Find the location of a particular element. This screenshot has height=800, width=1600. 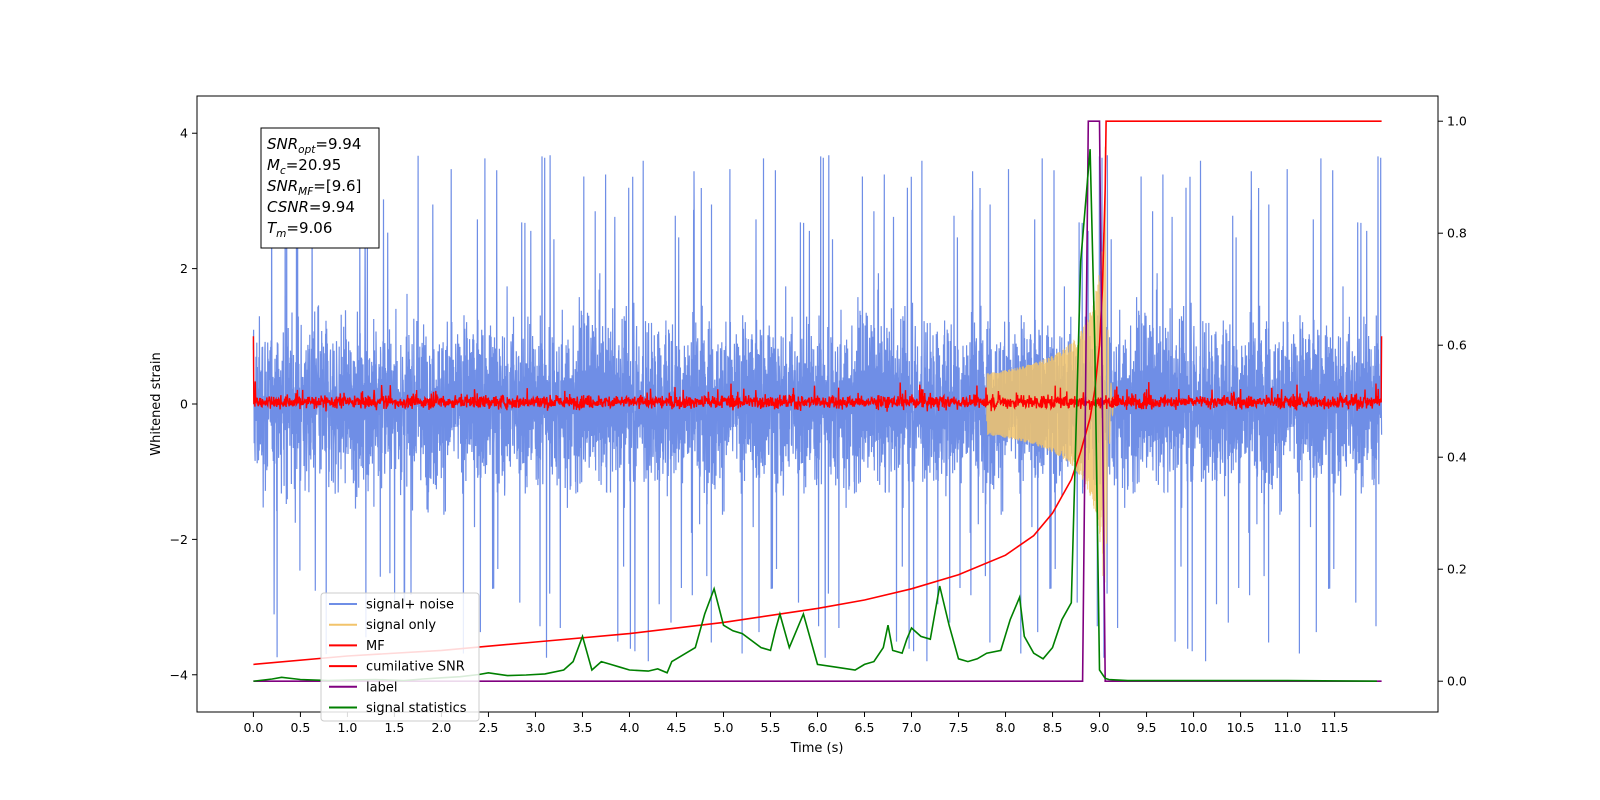

x-tick-label: 1.0 is located at coordinates (347, 727).